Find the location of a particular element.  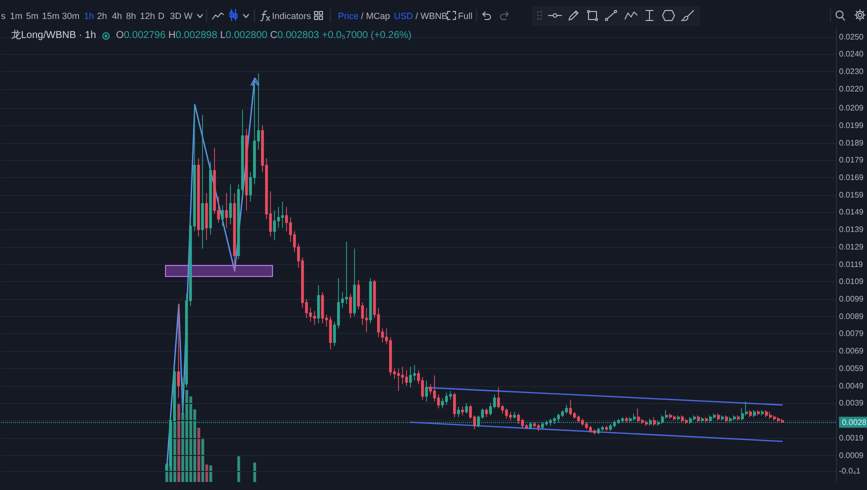

y-tick-label: 0.0250 is located at coordinates (851, 37).